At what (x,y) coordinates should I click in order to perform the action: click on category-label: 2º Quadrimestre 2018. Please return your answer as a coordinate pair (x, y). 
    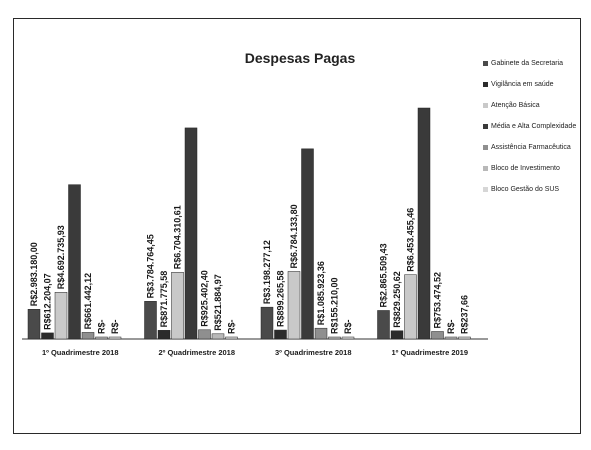
    Looking at the image, I should click on (196, 352).